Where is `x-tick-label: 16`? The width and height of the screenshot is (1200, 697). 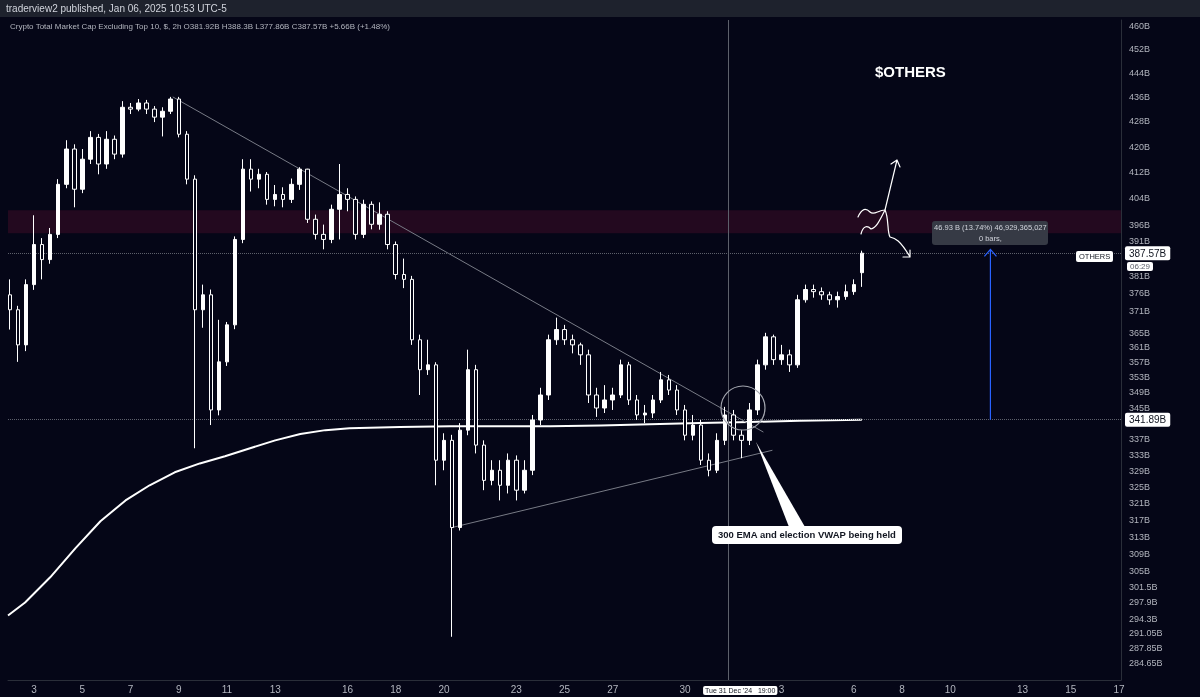 x-tick-label: 16 is located at coordinates (347, 689).